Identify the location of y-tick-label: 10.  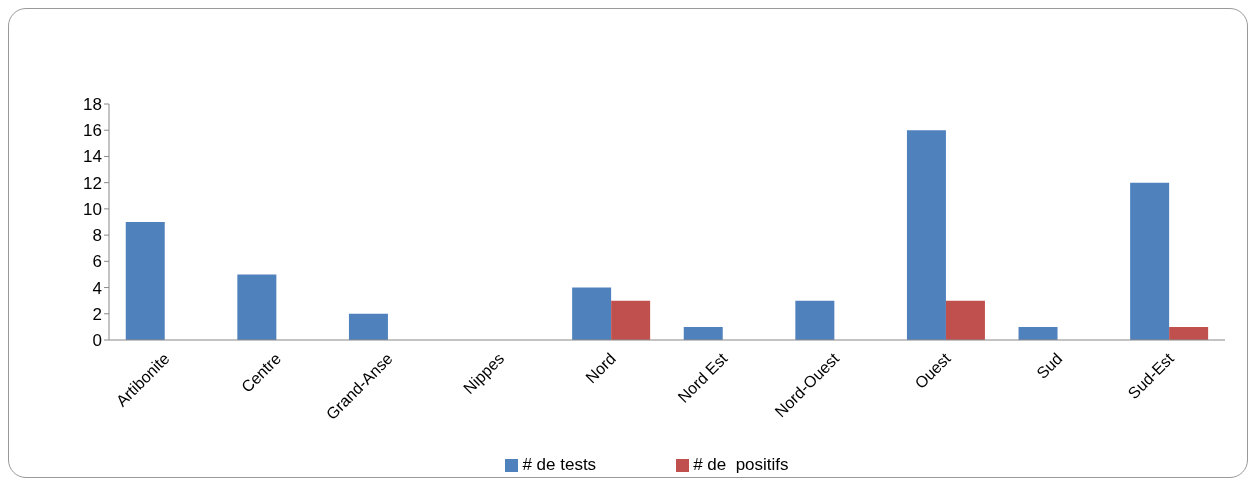
(92, 209).